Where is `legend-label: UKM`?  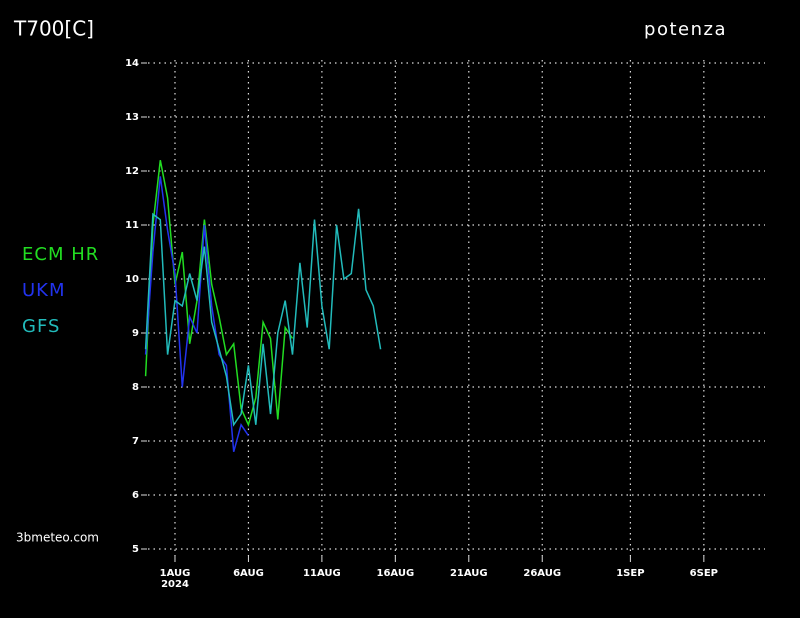
legend-label: UKM is located at coordinates (44, 290).